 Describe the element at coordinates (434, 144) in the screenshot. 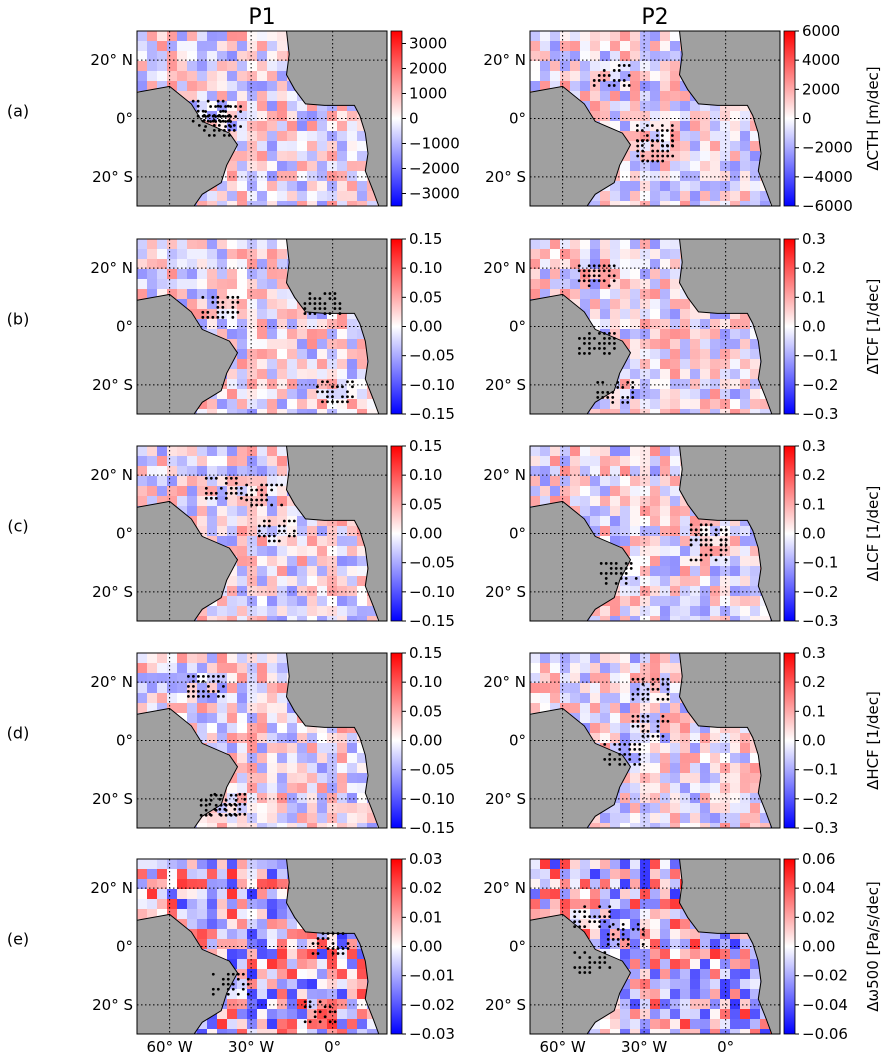

I see `colorbar-tick-label: −1000` at that location.